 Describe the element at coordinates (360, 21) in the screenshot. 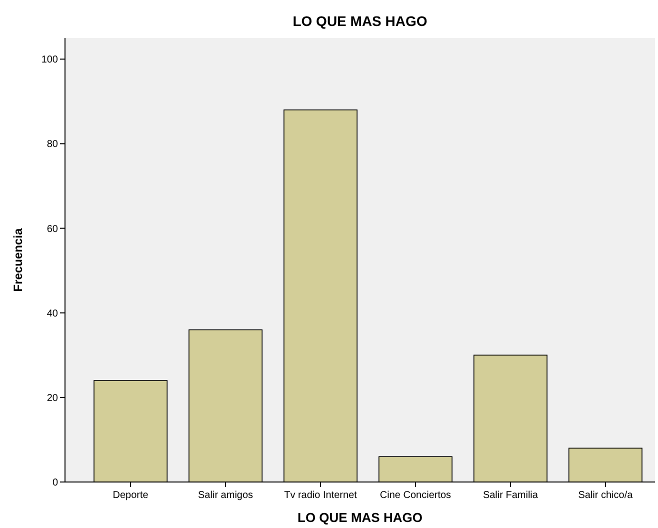

I see `chart-title: LO QUE MAS HAGO` at that location.